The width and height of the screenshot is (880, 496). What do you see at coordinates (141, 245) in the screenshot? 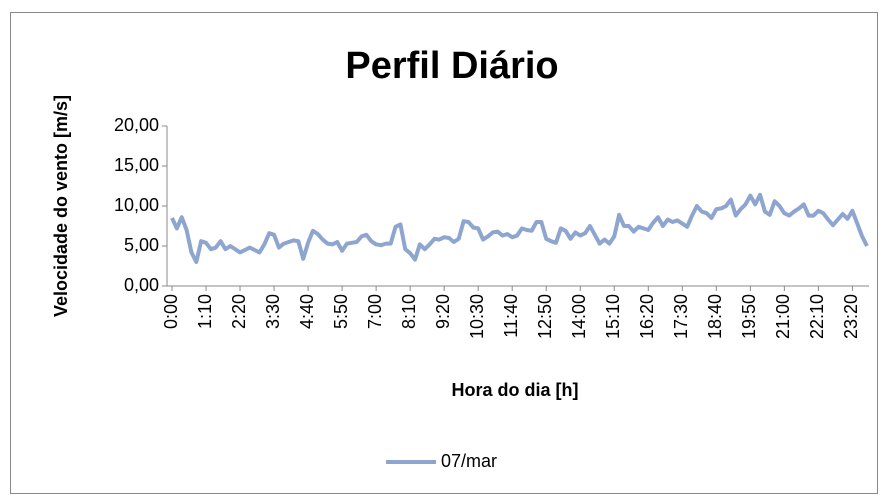
I see `y-tick-label: 5,00` at bounding box center [141, 245].